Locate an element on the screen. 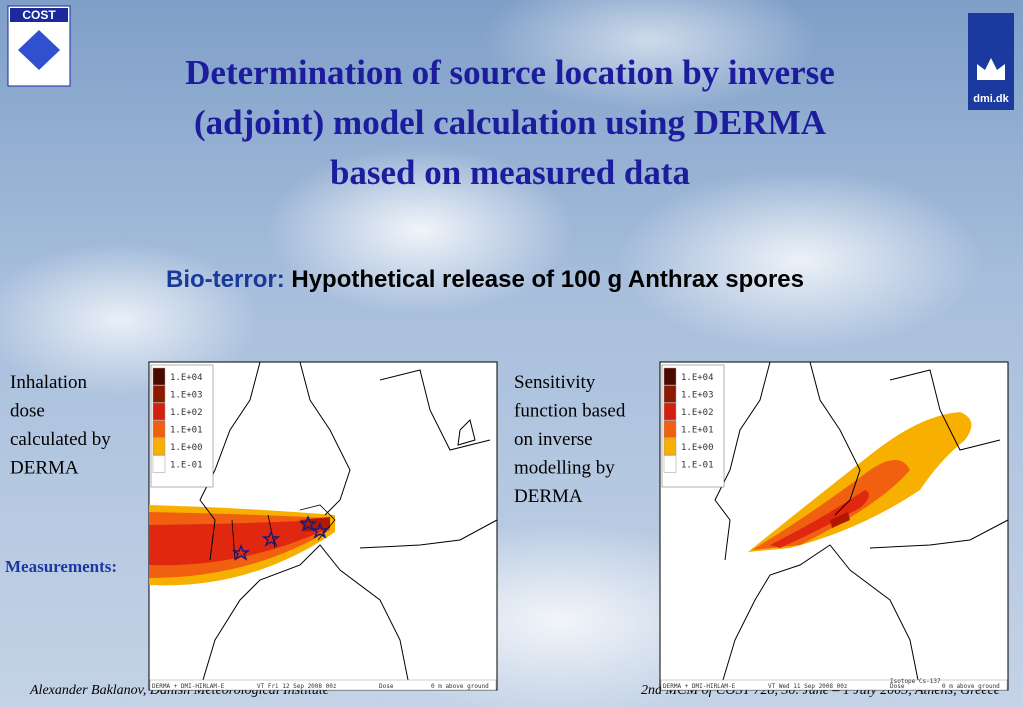 Image resolution: width=1023 pixels, height=708 pixels. caption-line: Inhalation is located at coordinates (49, 382).